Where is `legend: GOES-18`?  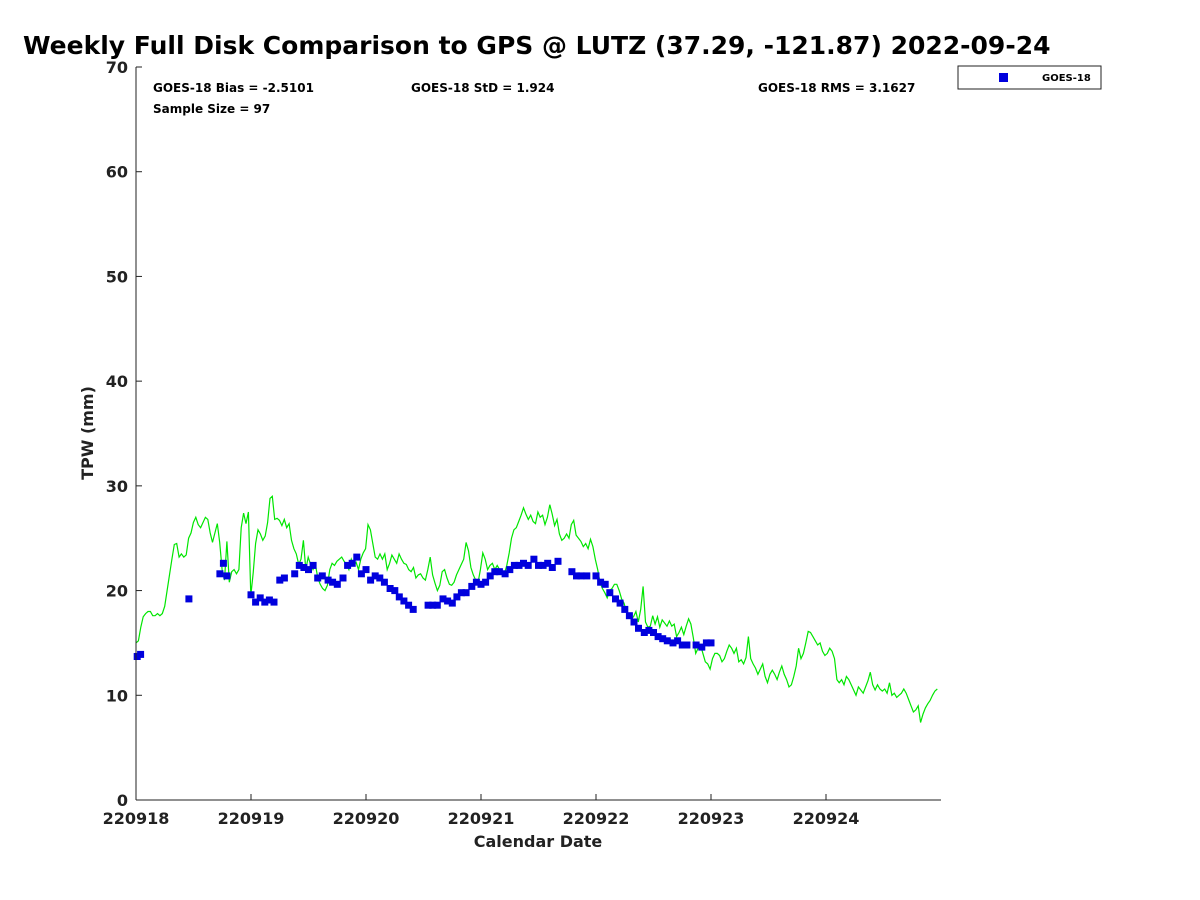
legend: GOES-18 is located at coordinates (1029, 77).